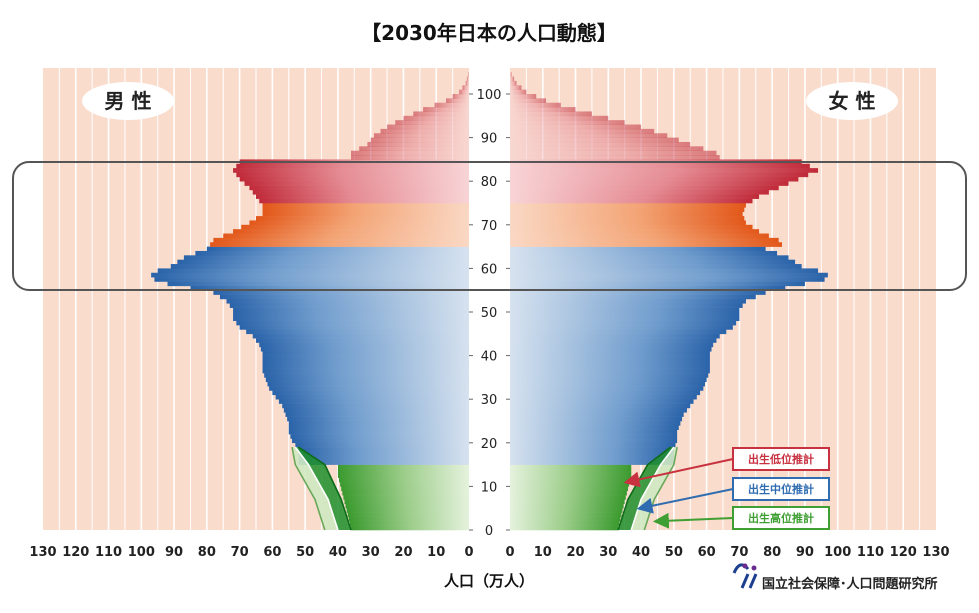 Image resolution: width=979 pixels, height=613 pixels. Describe the element at coordinates (674, 552) in the screenshot. I see `female-x-tick-label: 50` at that location.